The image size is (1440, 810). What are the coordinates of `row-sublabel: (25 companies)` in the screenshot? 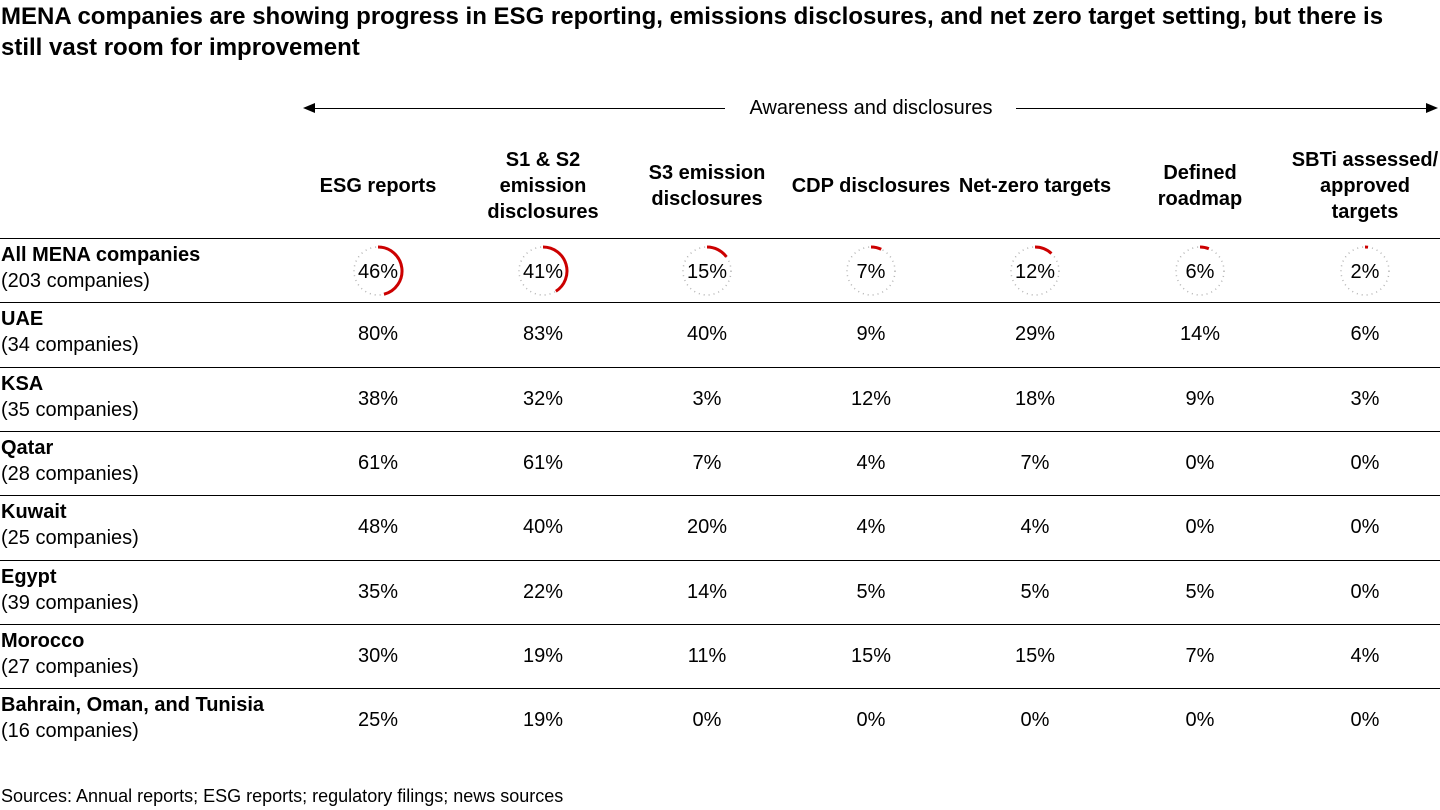 It's located at (70, 538).